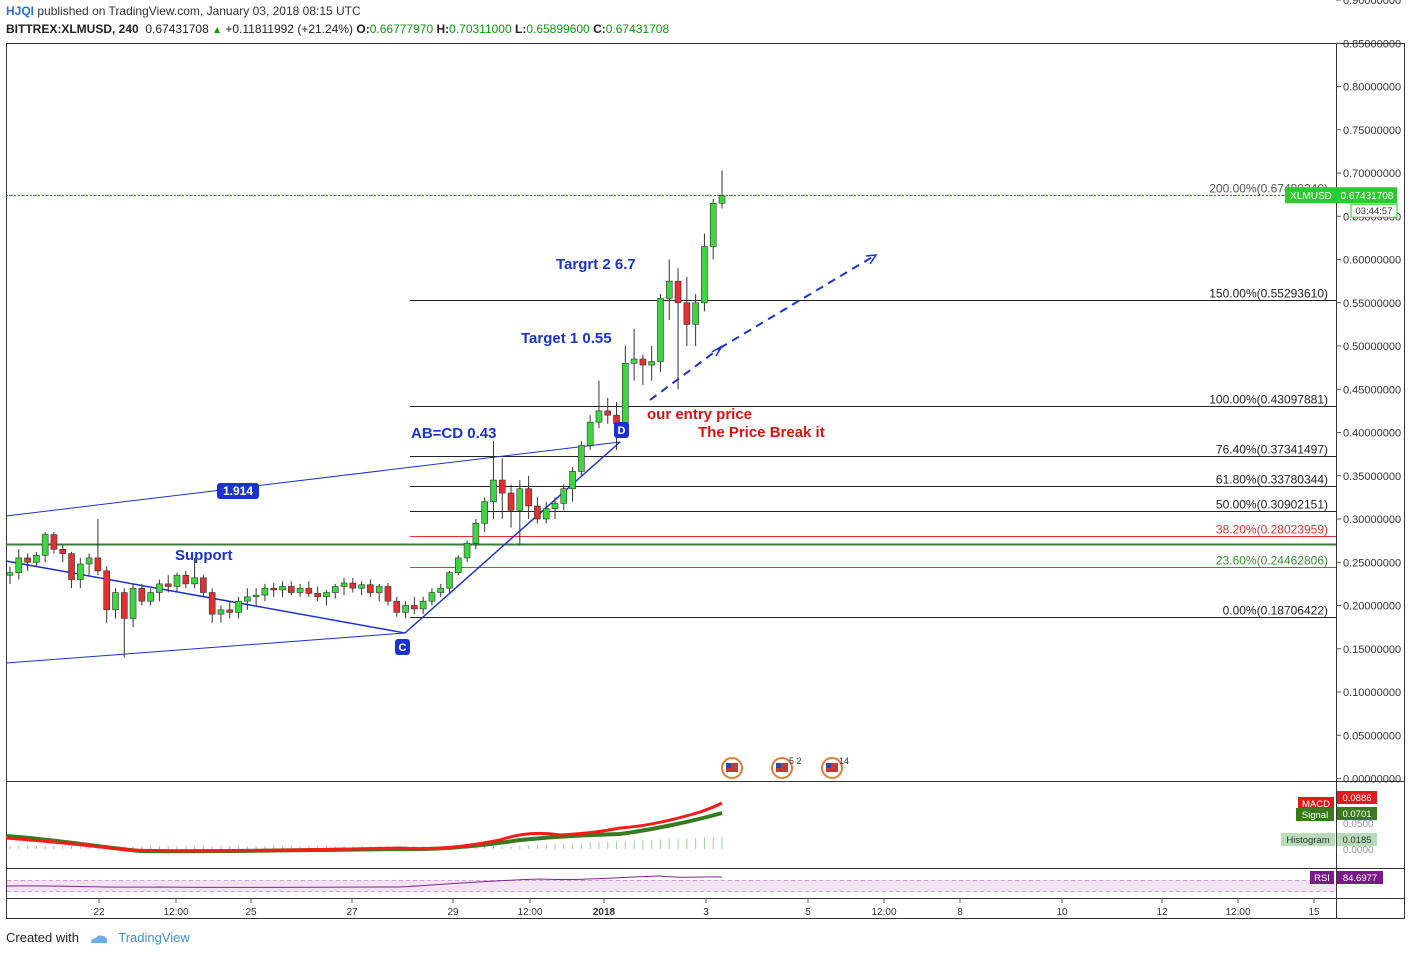 The width and height of the screenshot is (1410, 956). What do you see at coordinates (1372, 693) in the screenshot?
I see `y-tick-label: 0.10000000` at bounding box center [1372, 693].